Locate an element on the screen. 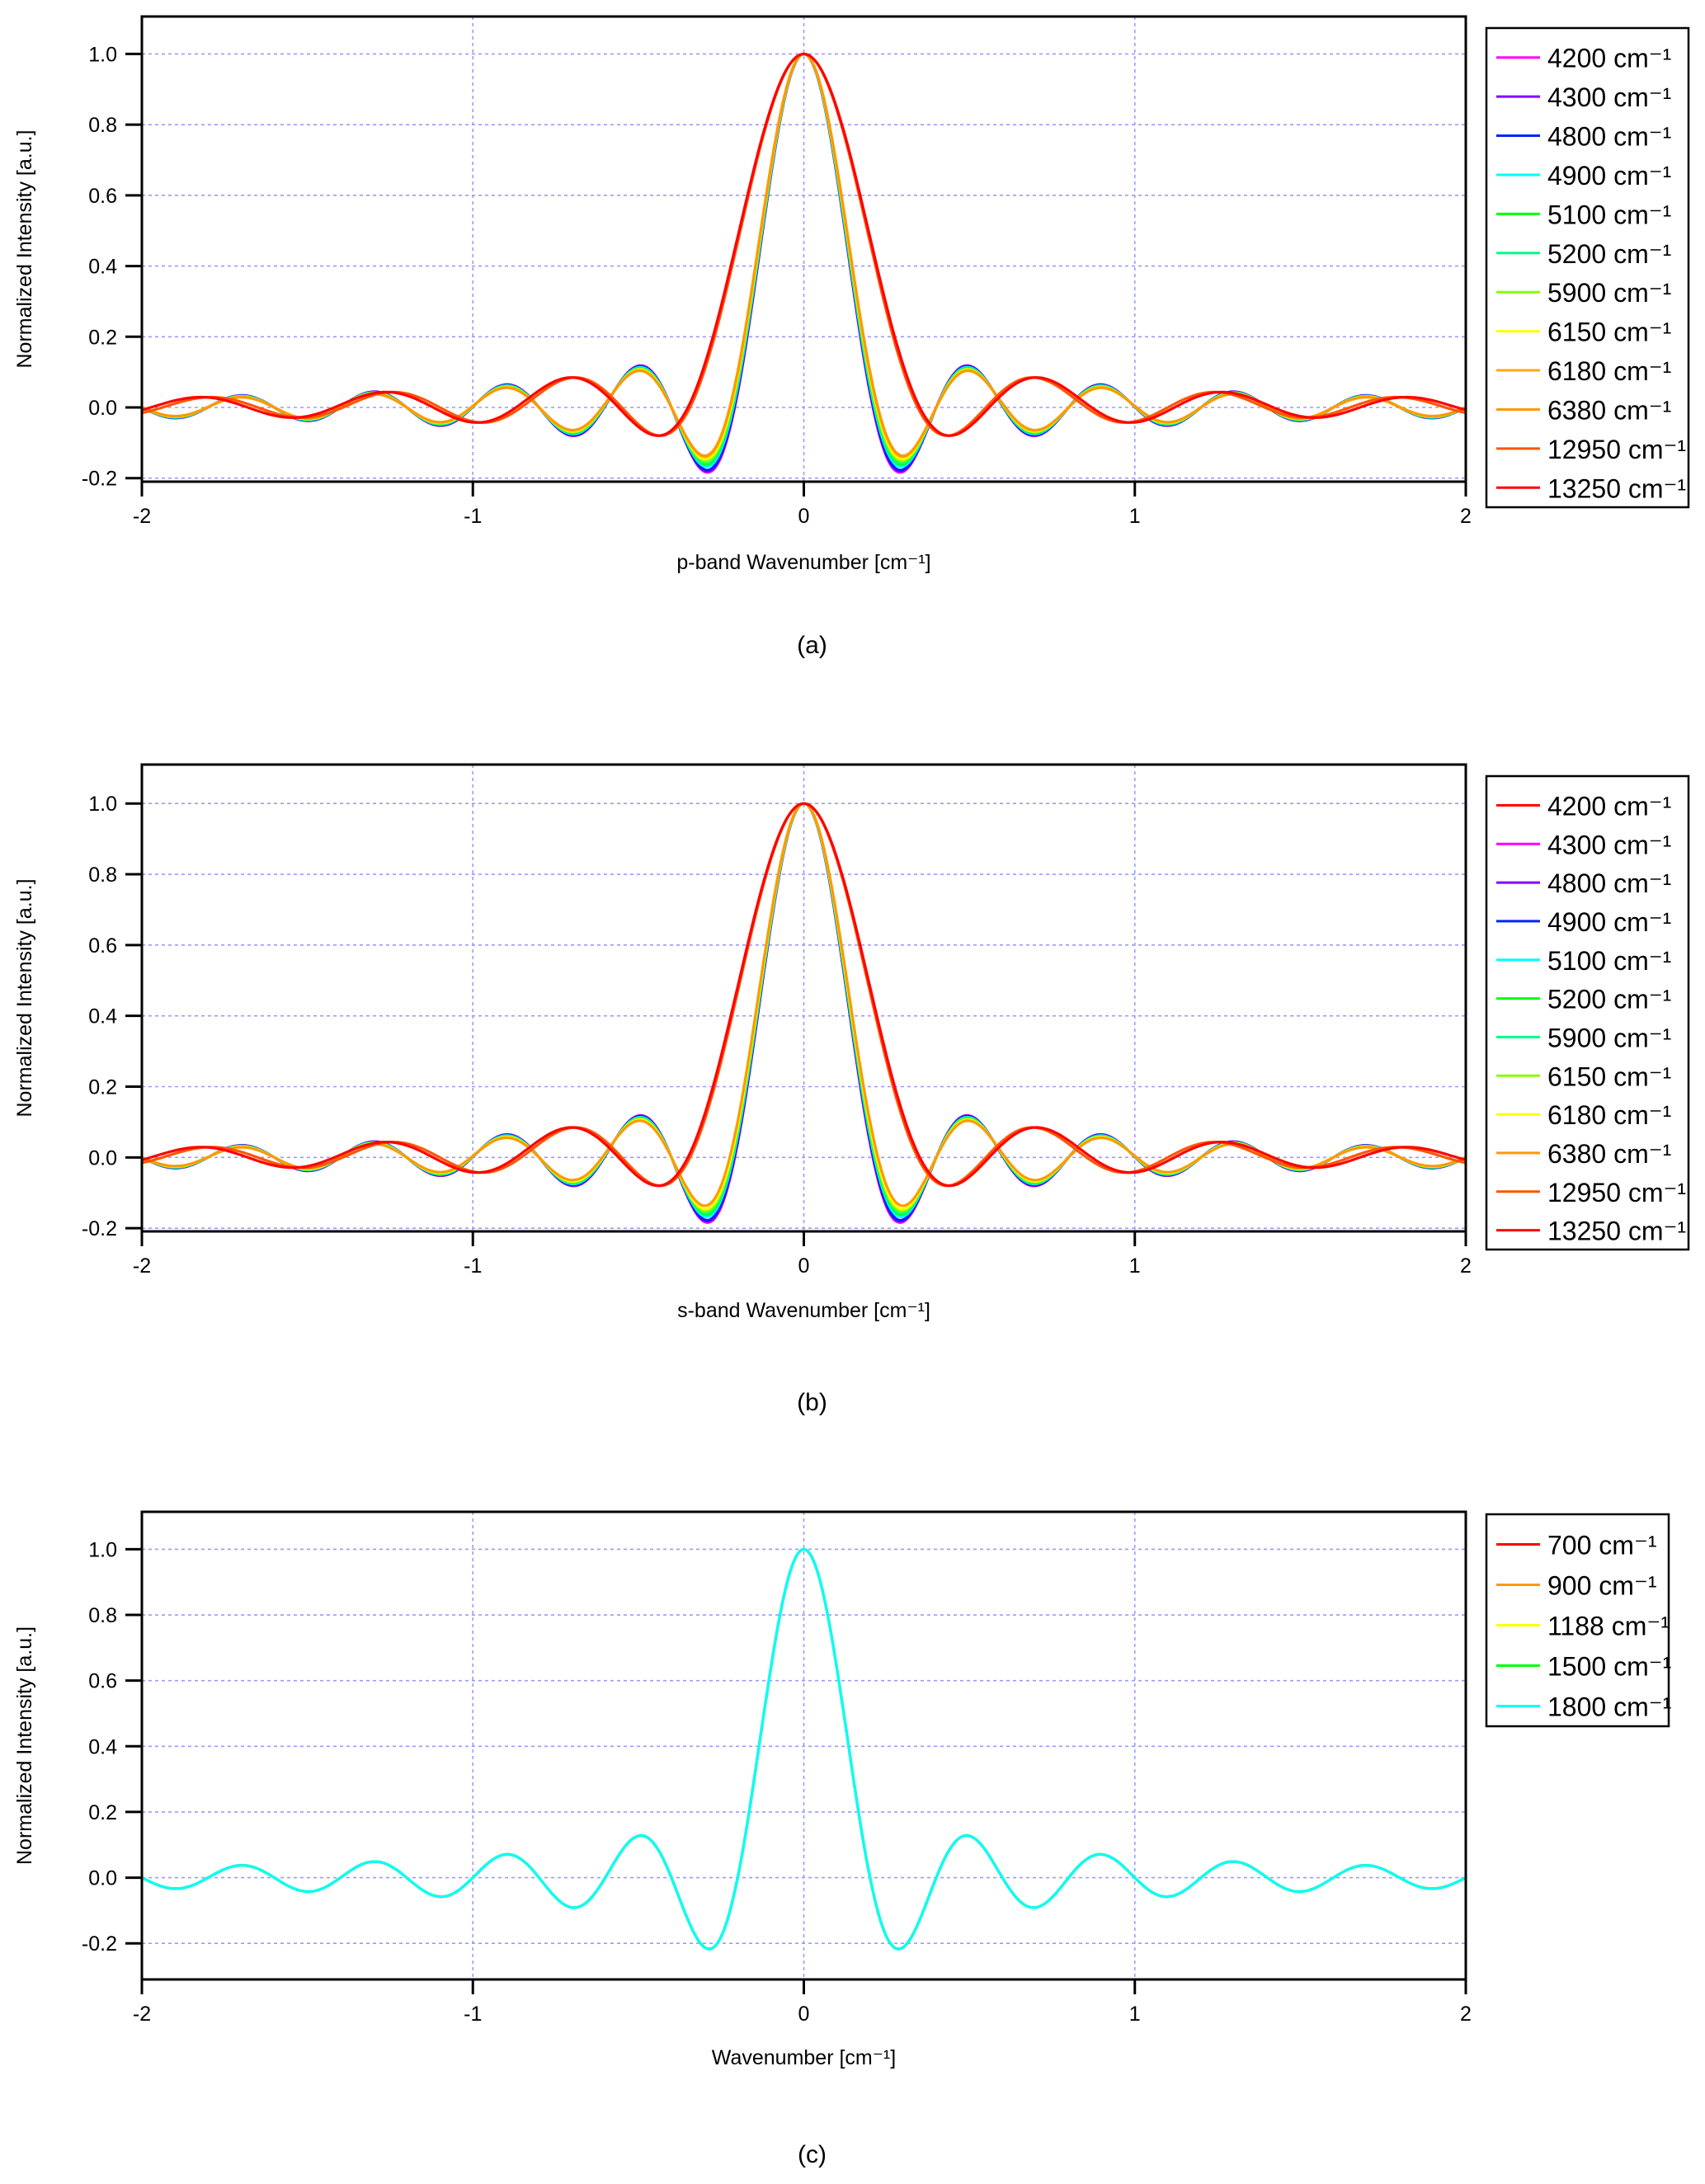 This screenshot has height=2184, width=1705. legend-label: 1800 cm⁻¹ is located at coordinates (1609, 1707).